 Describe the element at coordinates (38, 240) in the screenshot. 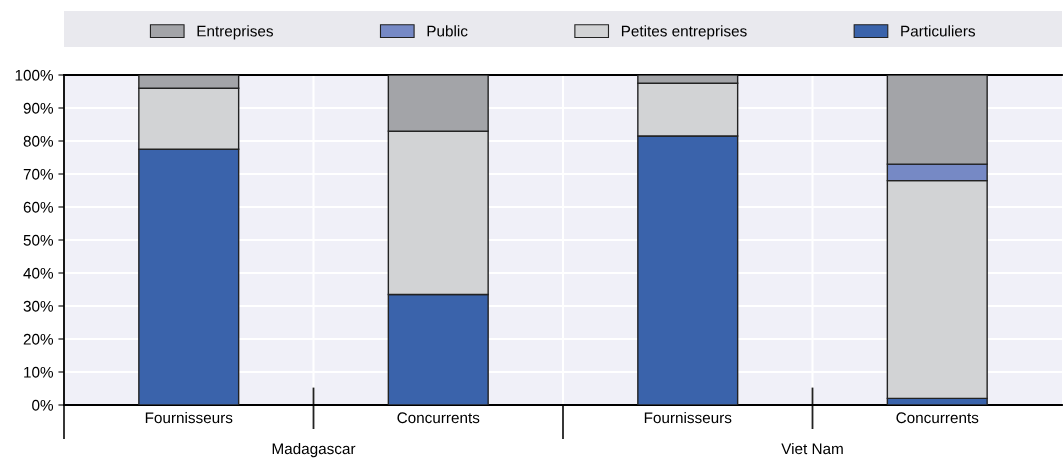

I see `y-tick-label: 50%` at that location.